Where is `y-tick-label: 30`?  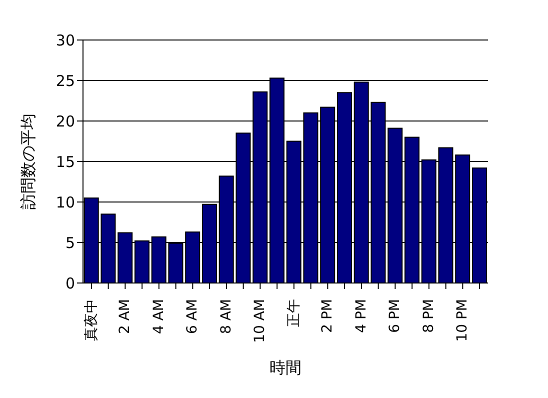
y-tick-label: 30 is located at coordinates (65, 40).